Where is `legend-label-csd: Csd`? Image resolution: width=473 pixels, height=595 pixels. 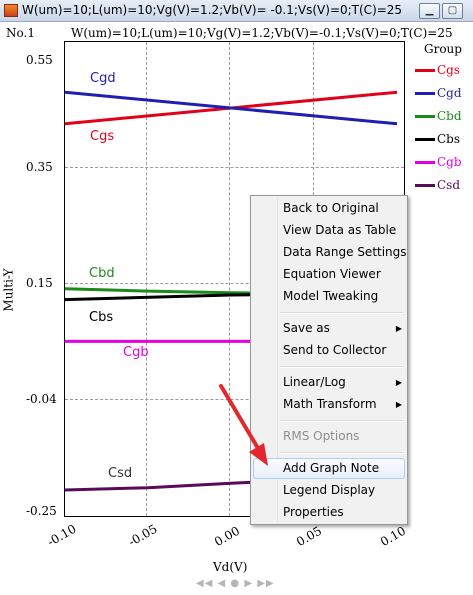 legend-label-csd: Csd is located at coordinates (449, 185).